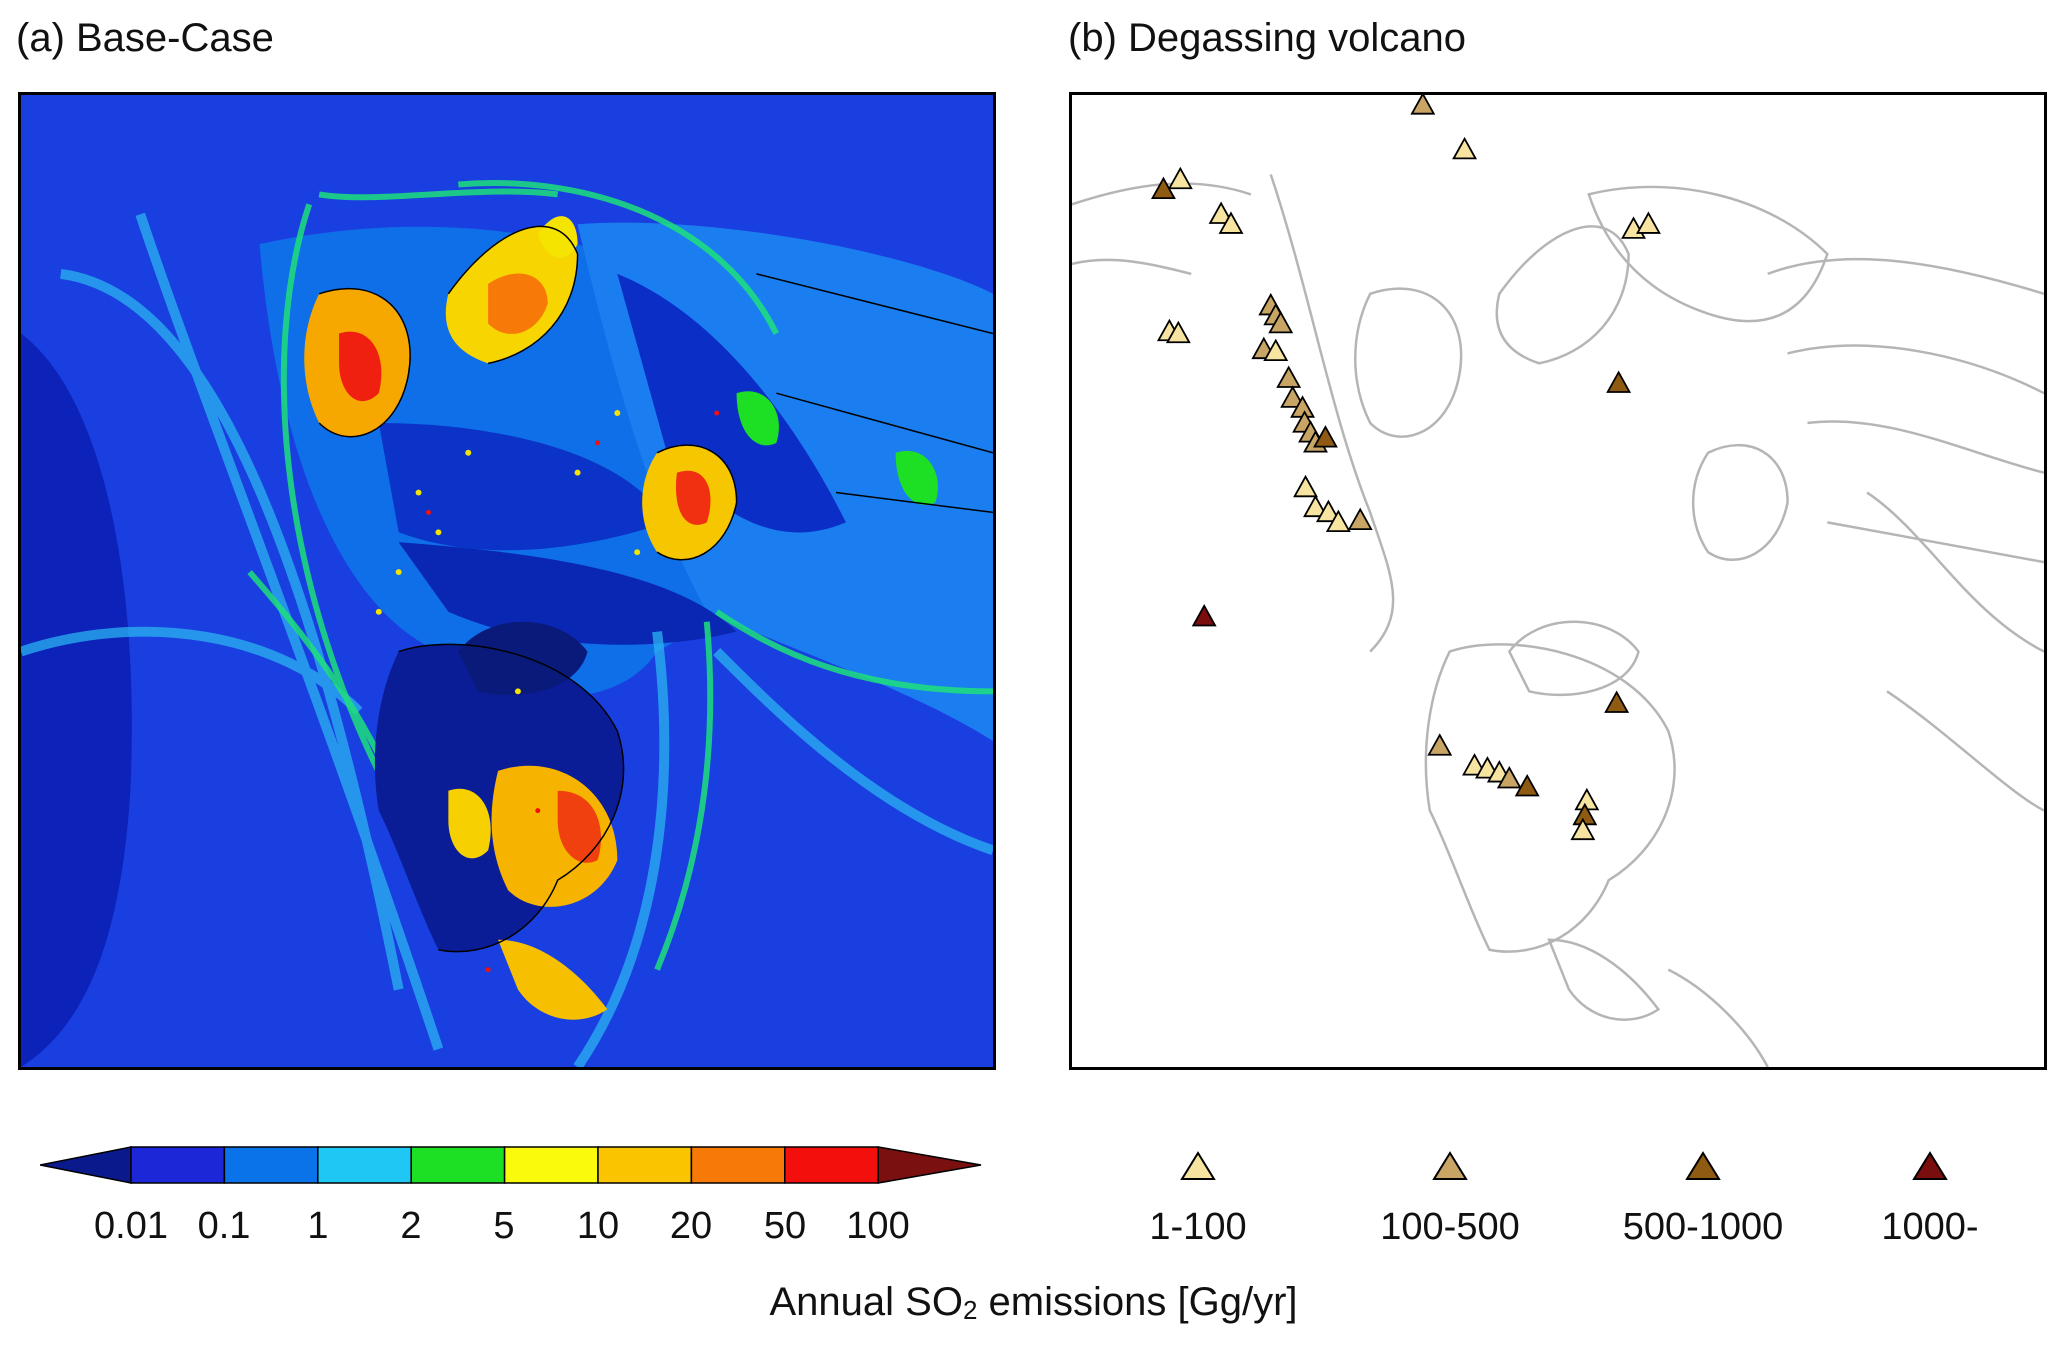 The image size is (2067, 1345). What do you see at coordinates (131, 1226) in the screenshot?
I see `colorbar-tick: 0.01` at bounding box center [131, 1226].